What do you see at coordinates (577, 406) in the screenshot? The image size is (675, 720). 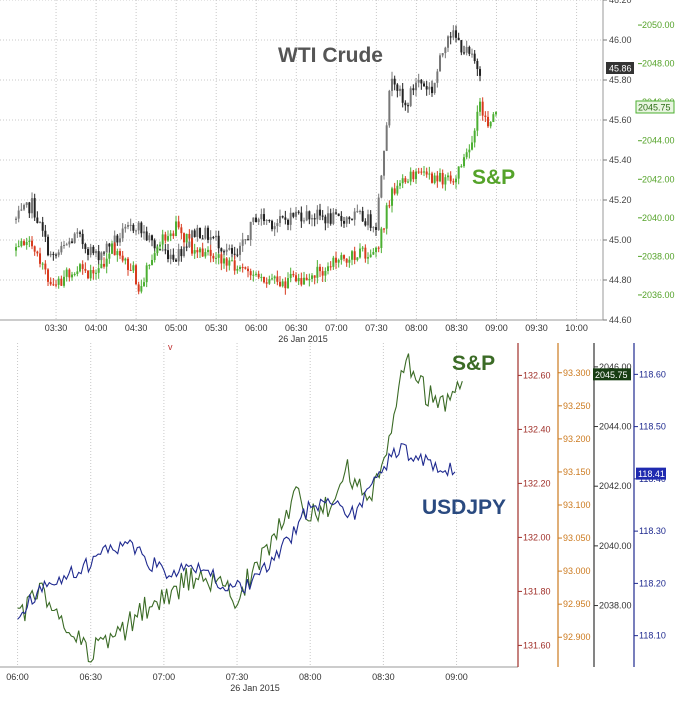 I see `orange-axis-tick-label: 93.250` at bounding box center [577, 406].